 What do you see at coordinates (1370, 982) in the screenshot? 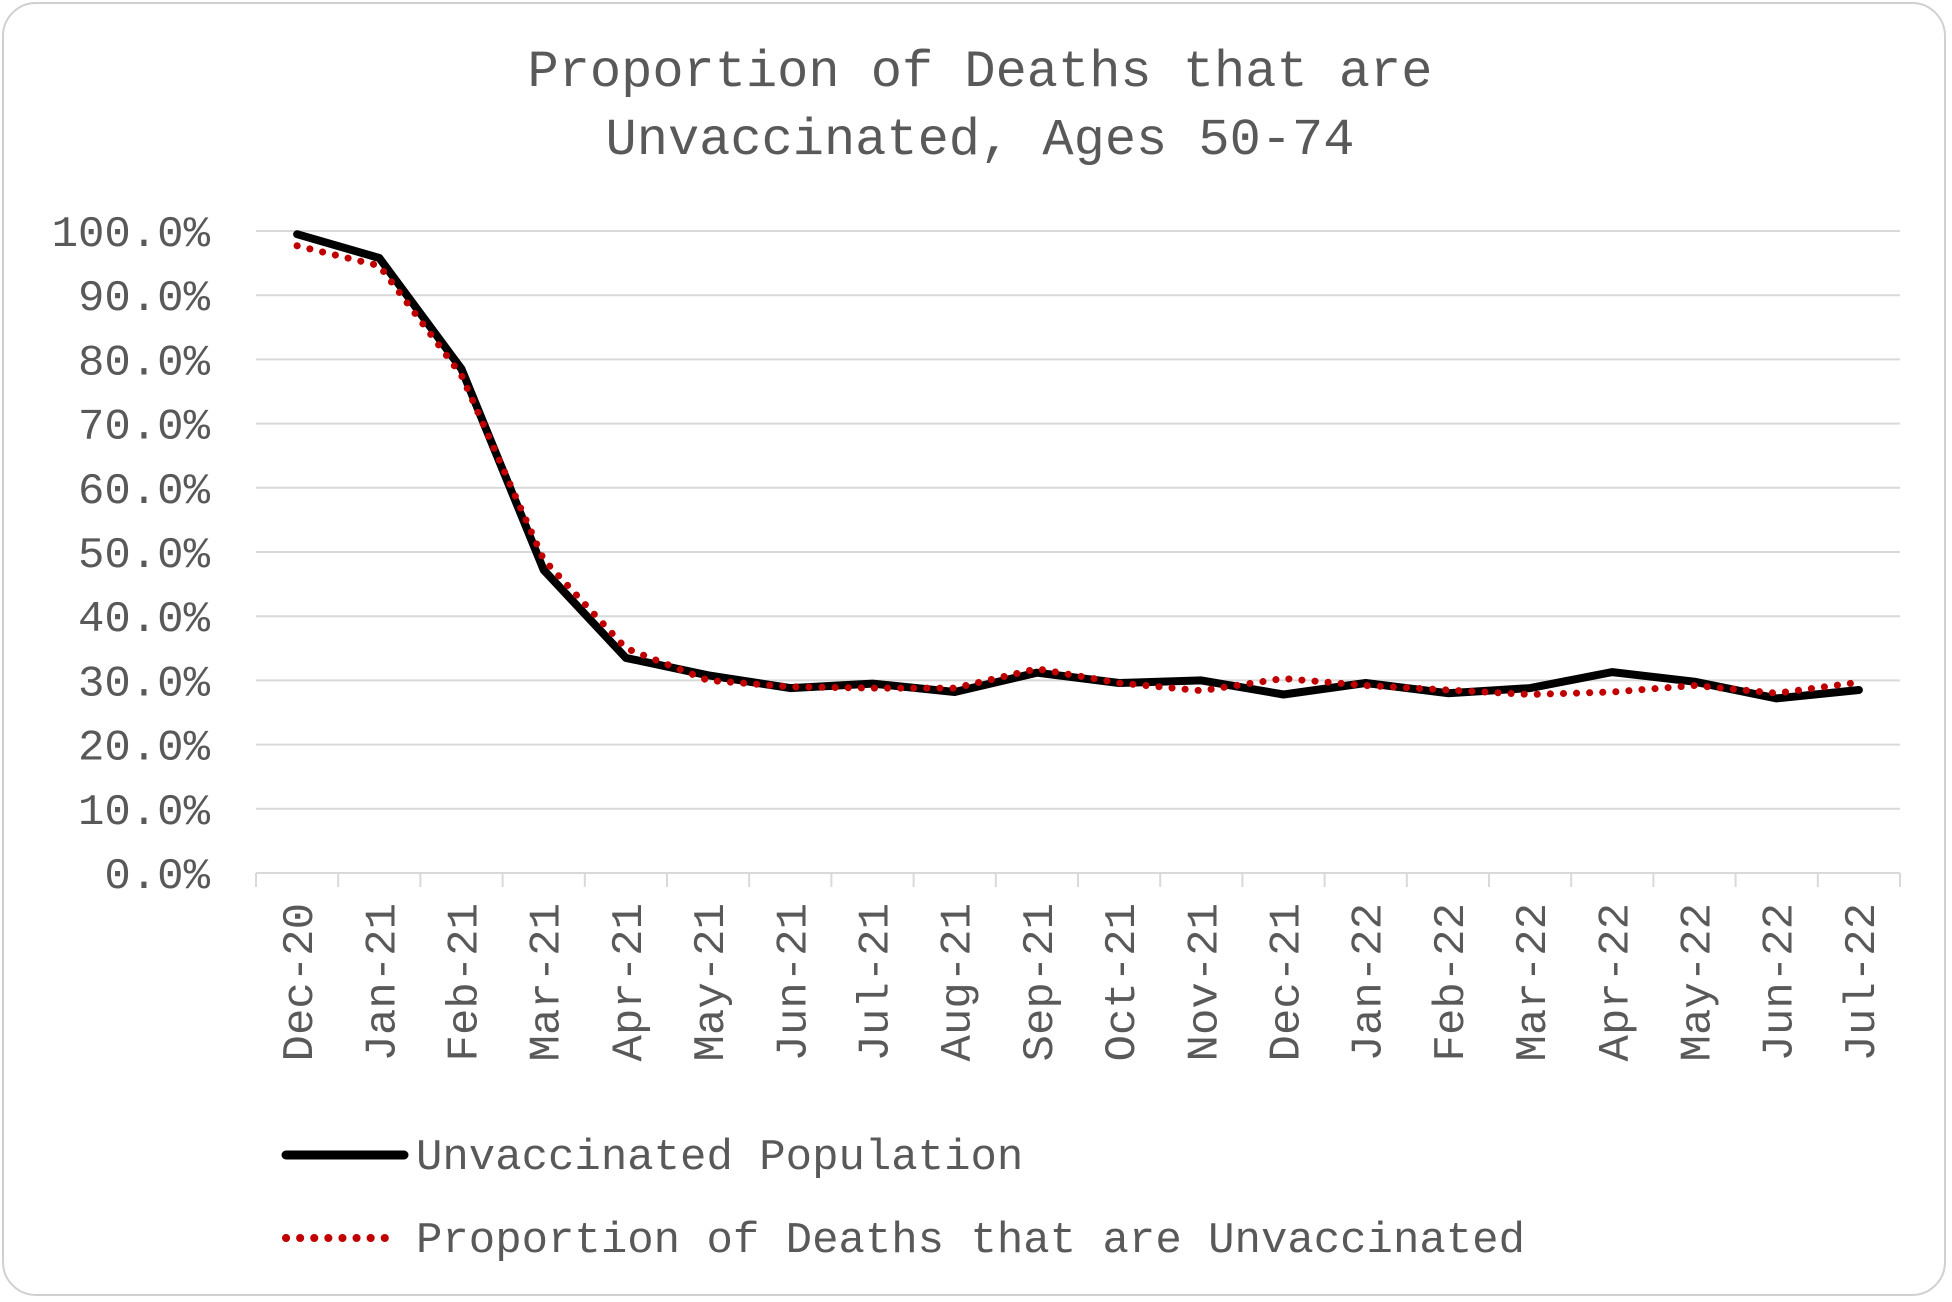
I see `x-tick-label-13: Jan-22` at bounding box center [1370, 982].